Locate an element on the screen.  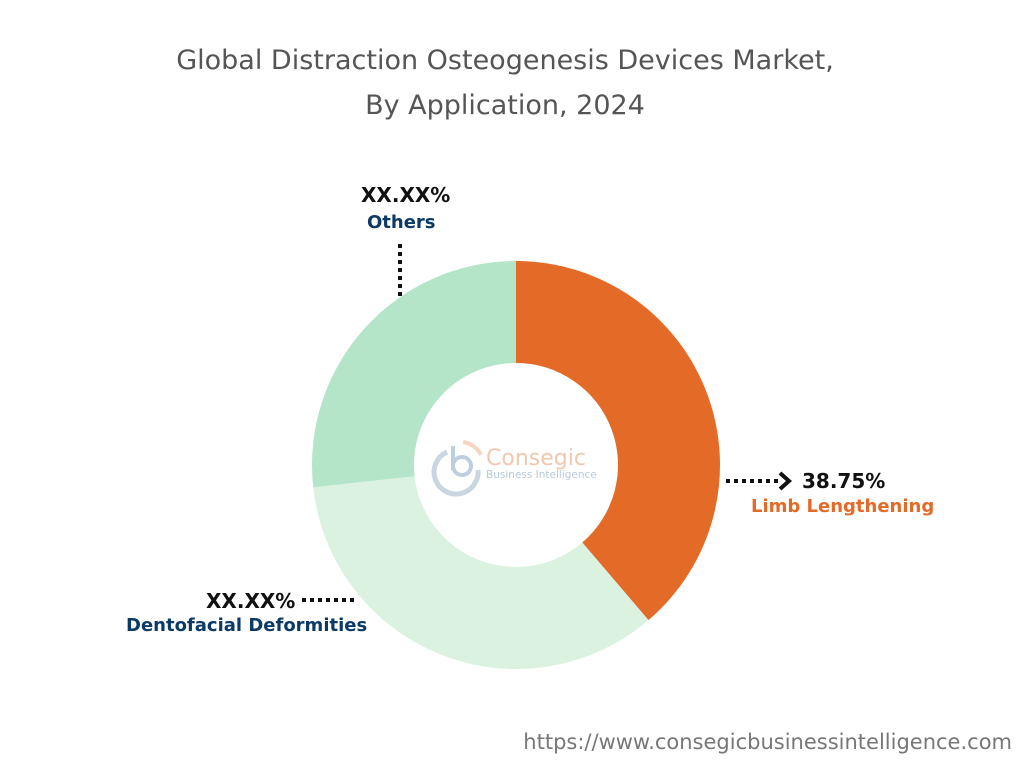
arrow-icon is located at coordinates (785, 481).